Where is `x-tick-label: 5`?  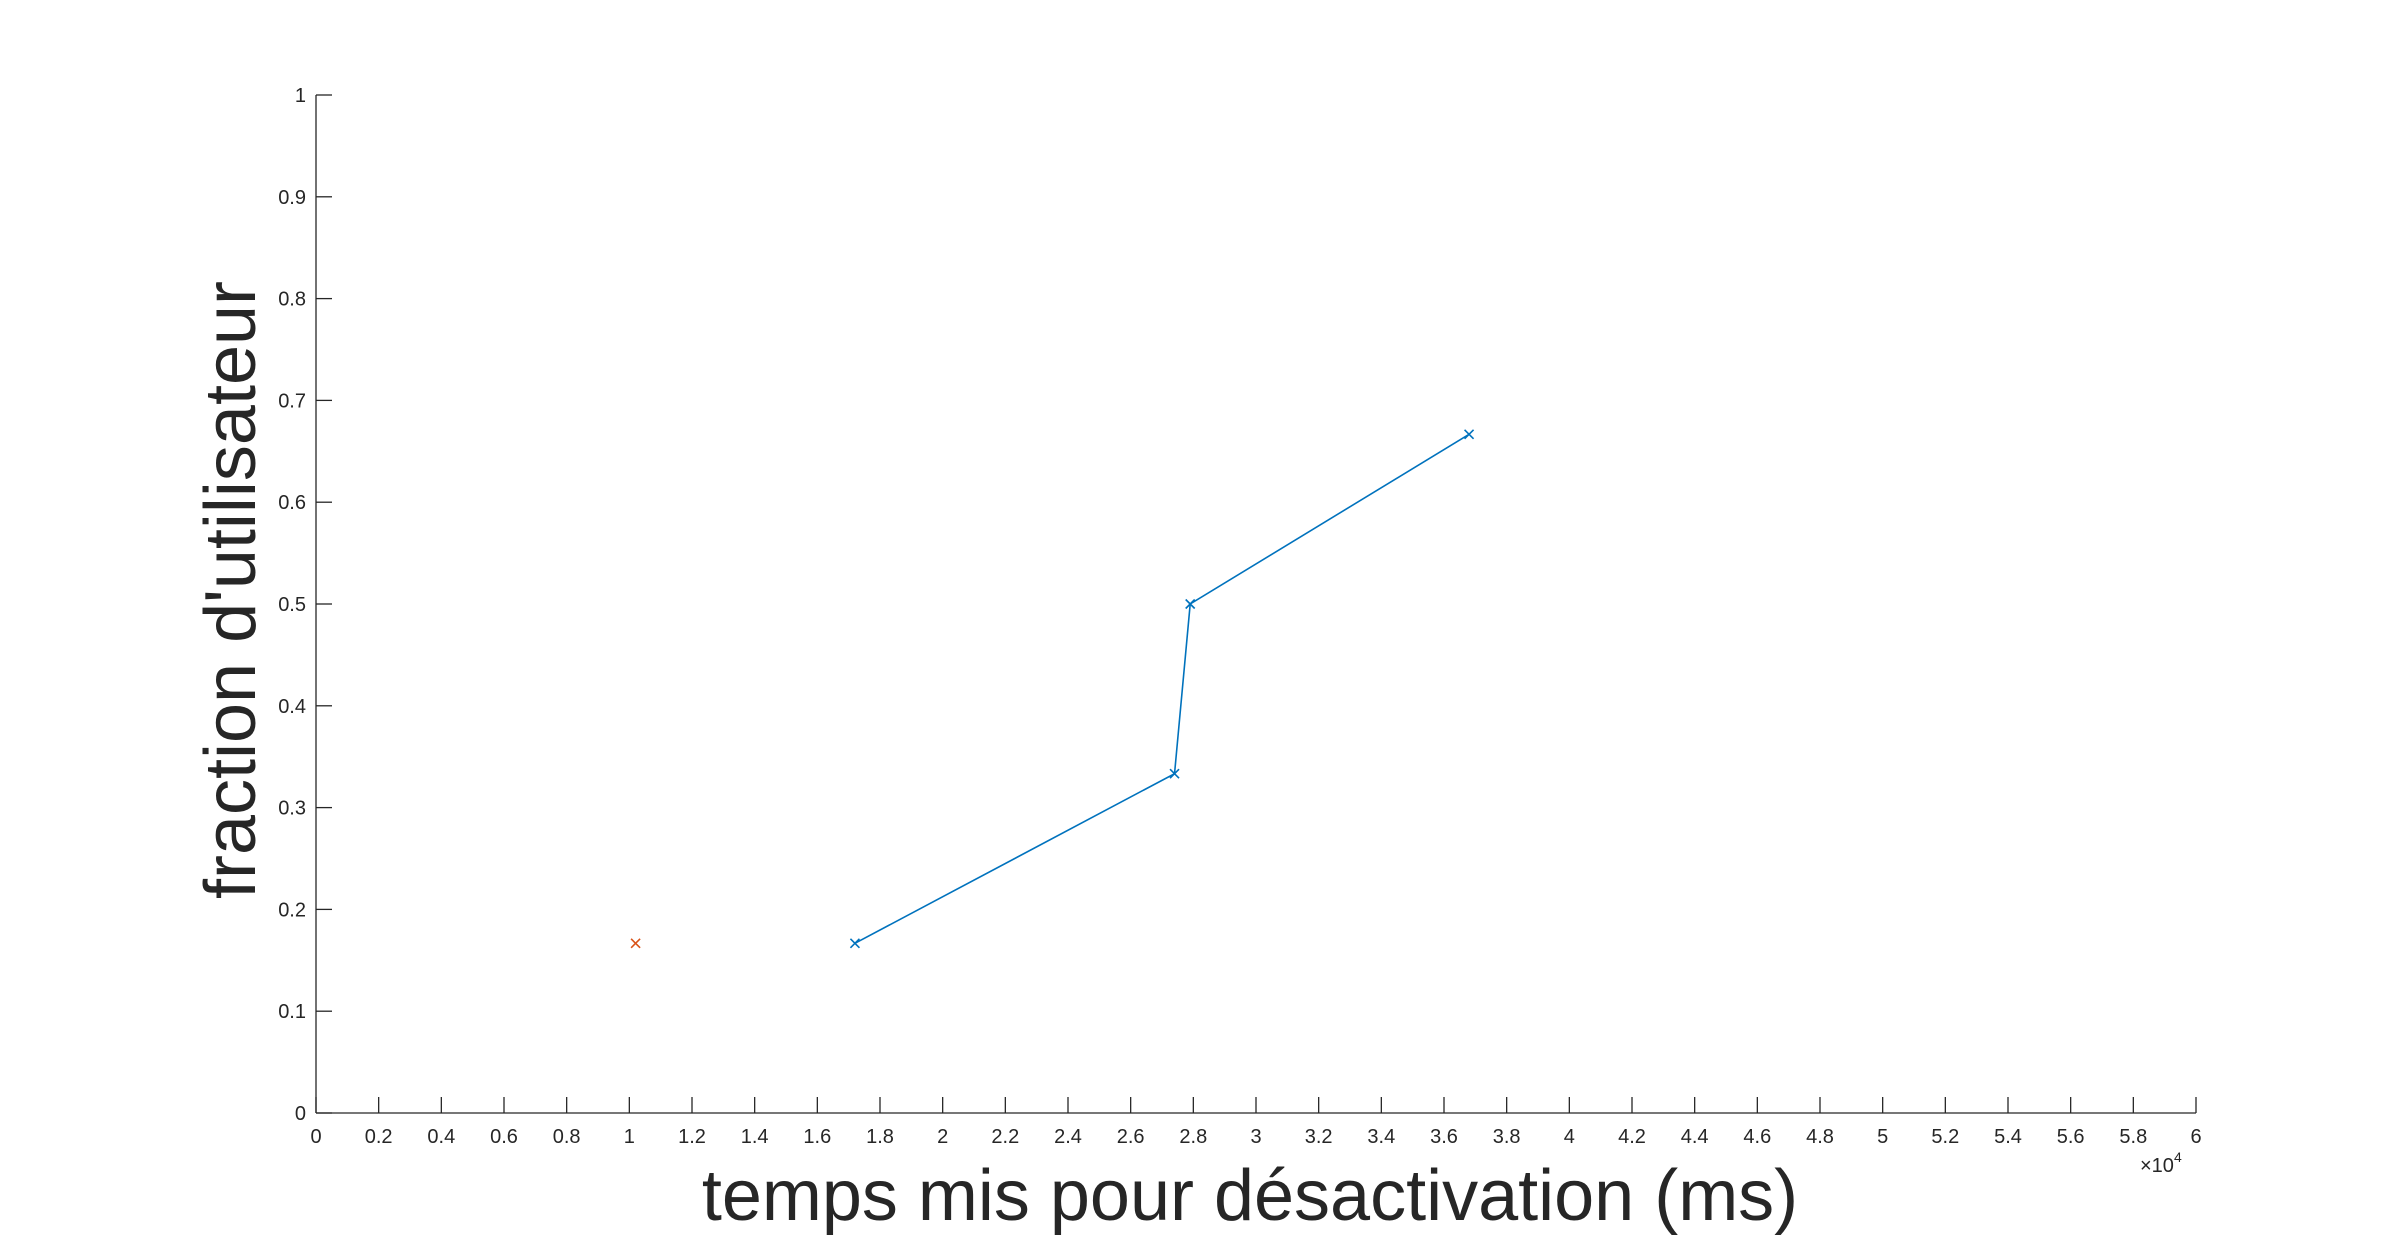
x-tick-label: 5 is located at coordinates (1882, 1137).